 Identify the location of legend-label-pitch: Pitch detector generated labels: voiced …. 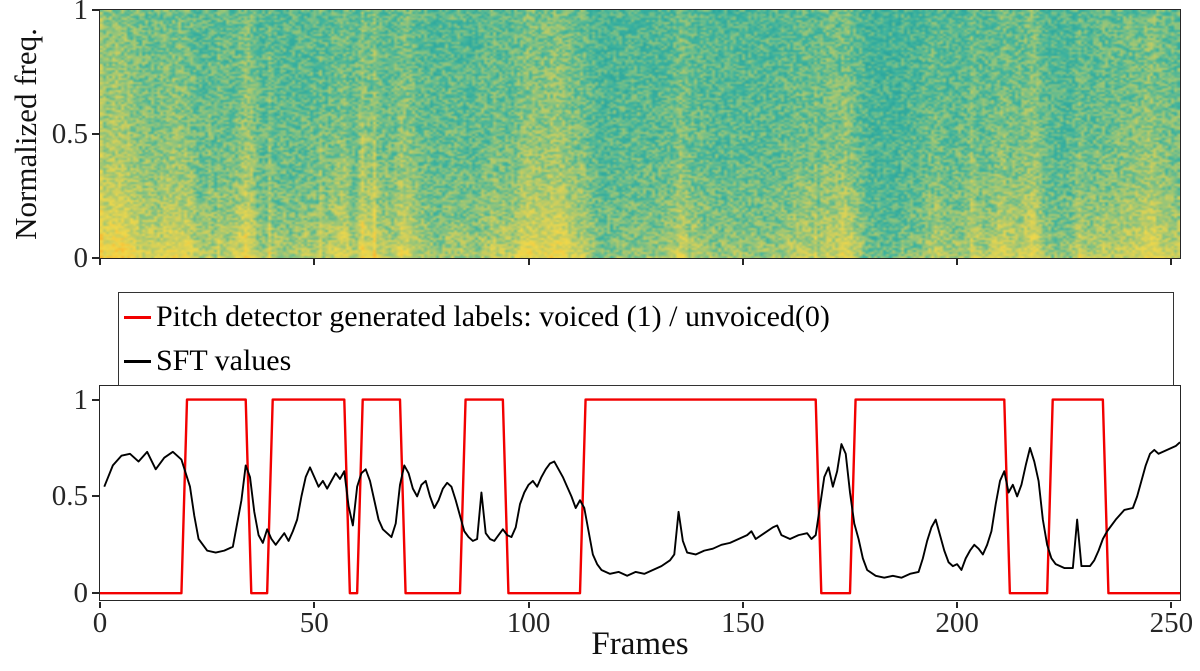
(493, 316).